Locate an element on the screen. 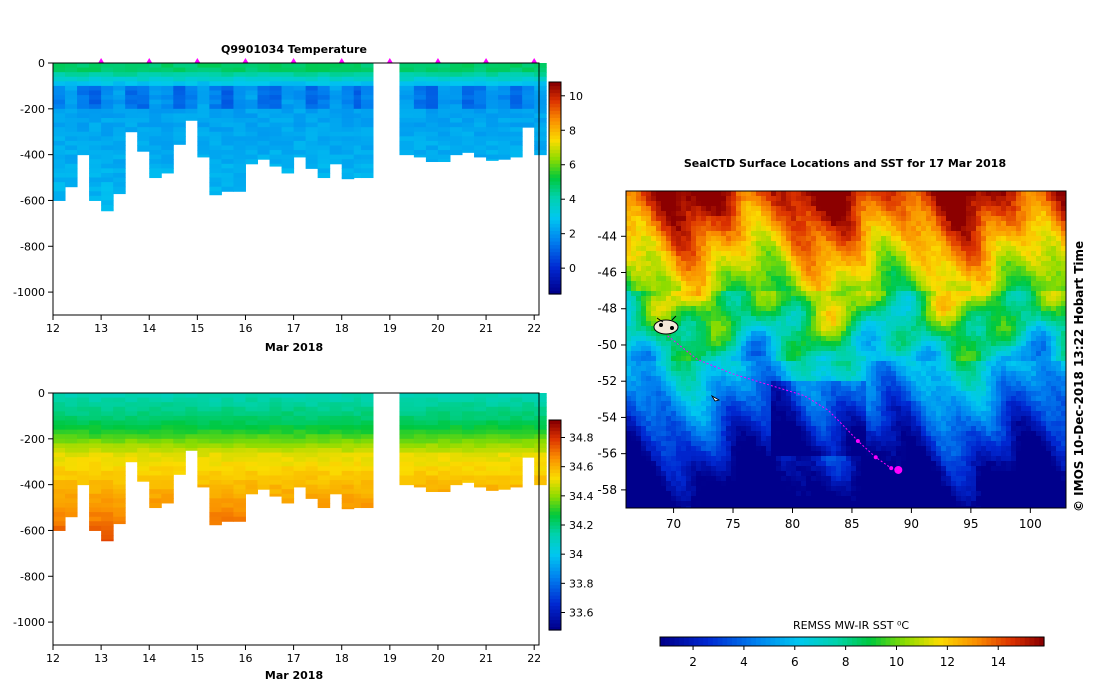  x-tick-label: 12 is located at coordinates (53, 328).